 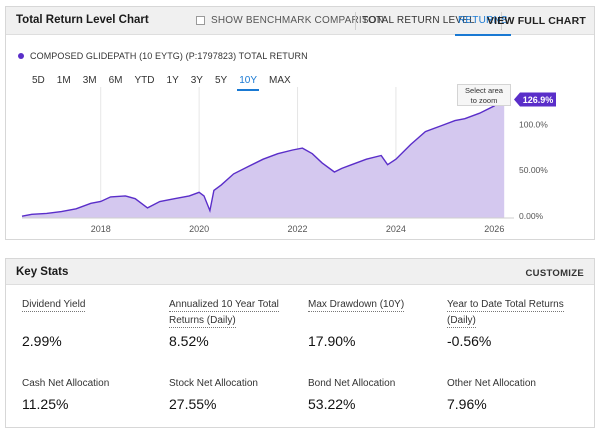 What do you see at coordinates (280, 80) in the screenshot?
I see `range-max: MAX` at bounding box center [280, 80].